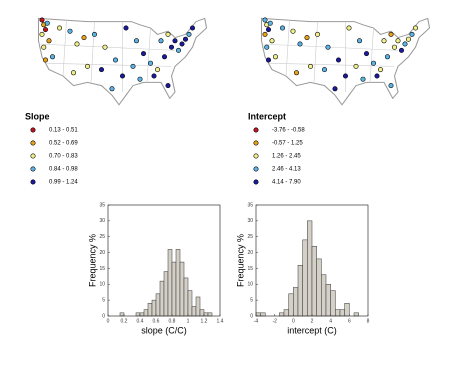 The image size is (474, 366). Describe the element at coordinates (164, 330) in the screenshot. I see `x-axis-label: slope (C/C)` at that location.